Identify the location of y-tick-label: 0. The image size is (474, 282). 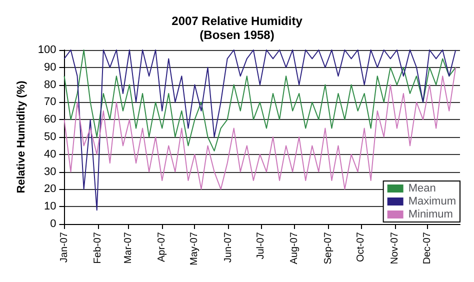
(53, 224).